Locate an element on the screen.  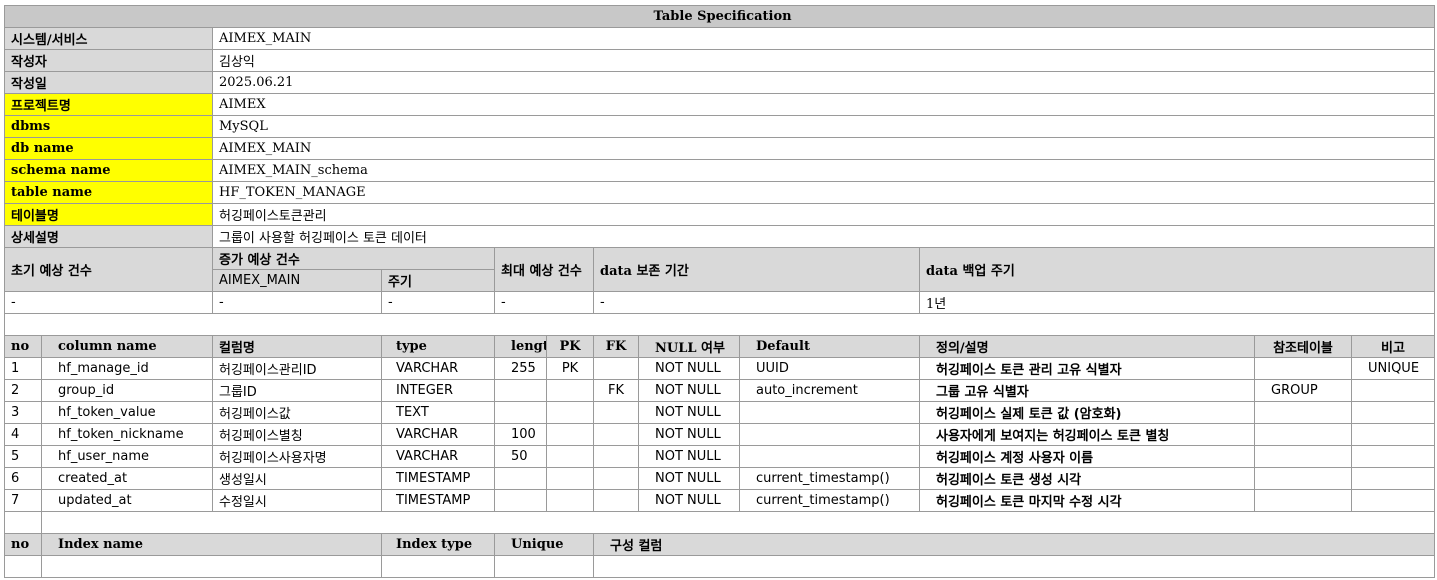
col-header-fk: FK is located at coordinates (616, 346).